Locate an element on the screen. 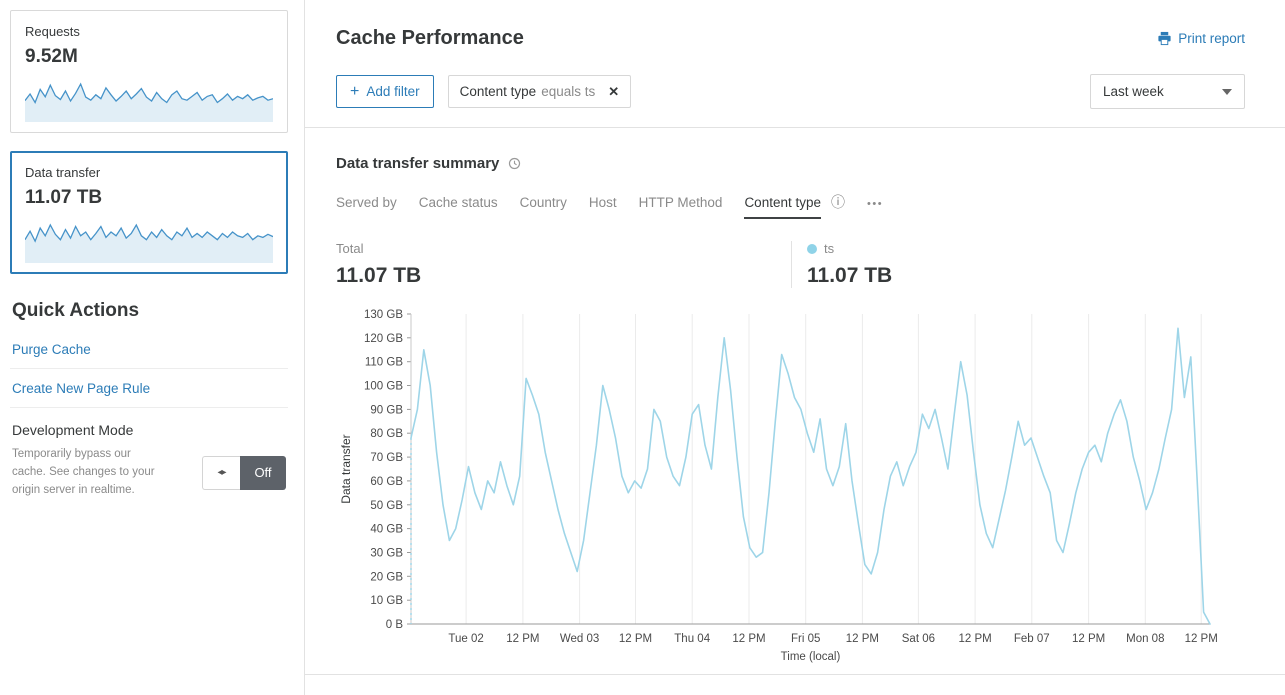 This screenshot has width=1285, height=695. total-label: Total is located at coordinates (350, 248).